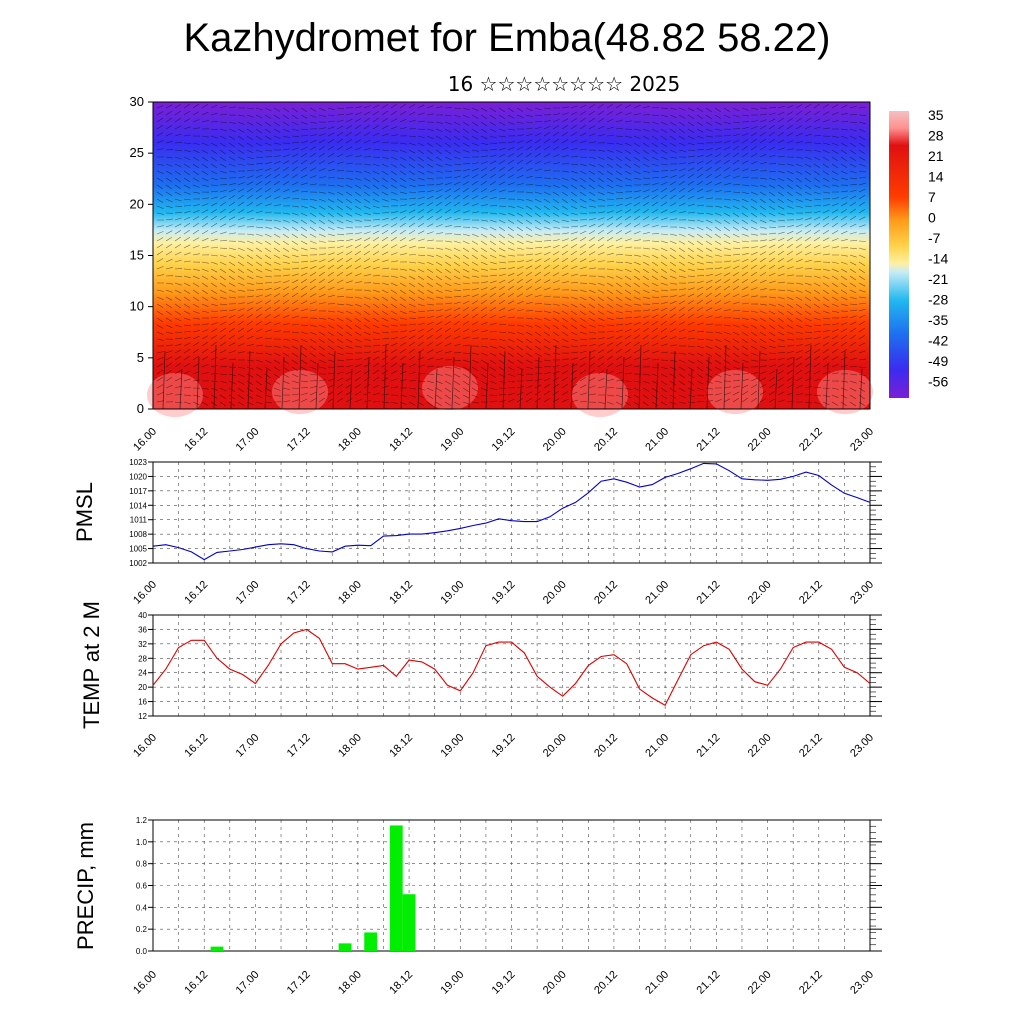  I want to click on y-tick-label: 1002, so click(138, 563).